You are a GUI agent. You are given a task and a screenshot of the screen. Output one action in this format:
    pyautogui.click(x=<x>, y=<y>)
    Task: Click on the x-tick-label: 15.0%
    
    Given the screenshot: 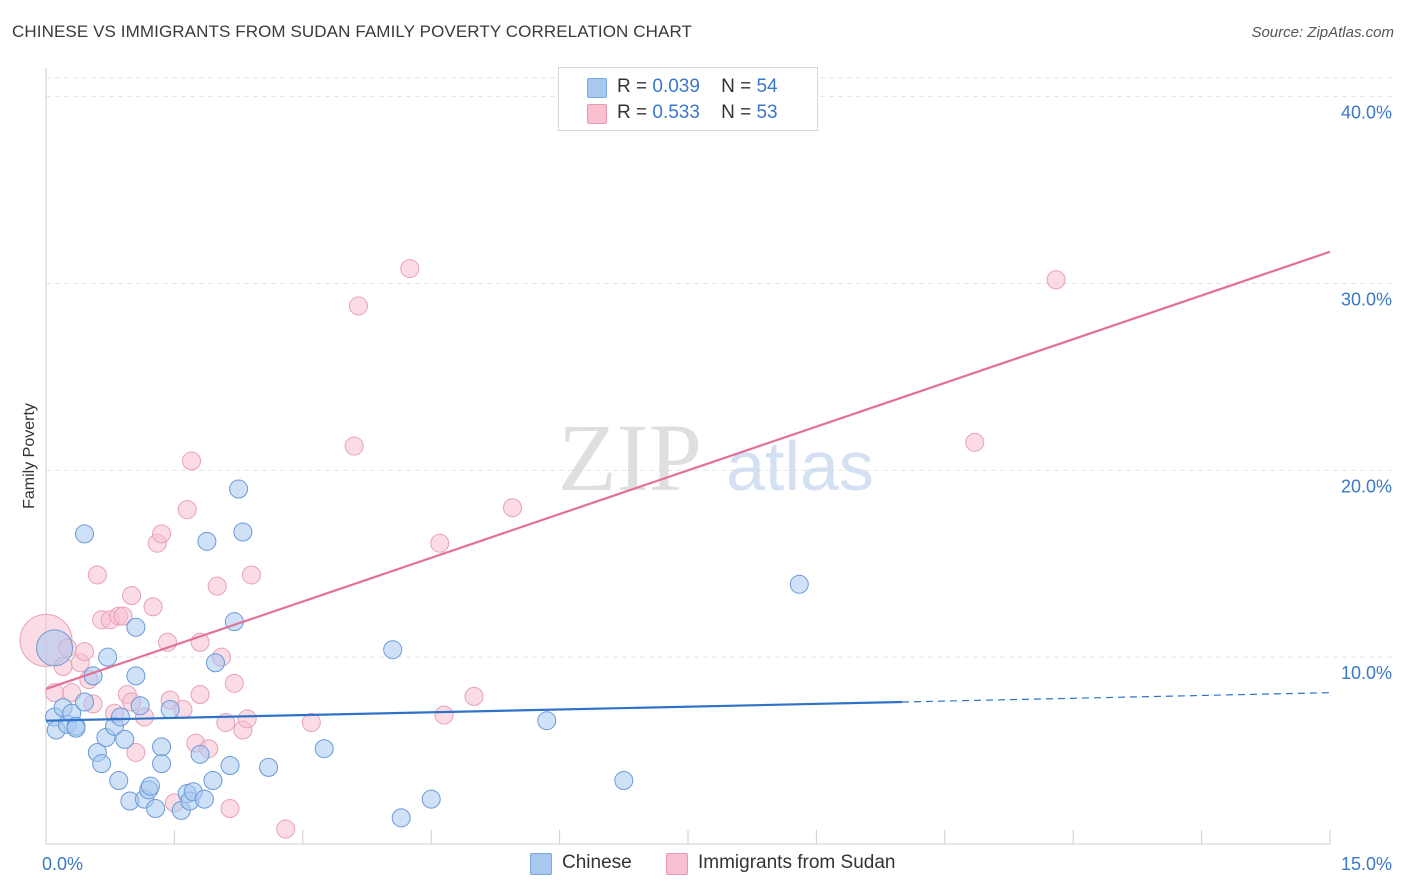 What is the action you would take?
    pyautogui.click(x=1366, y=864)
    